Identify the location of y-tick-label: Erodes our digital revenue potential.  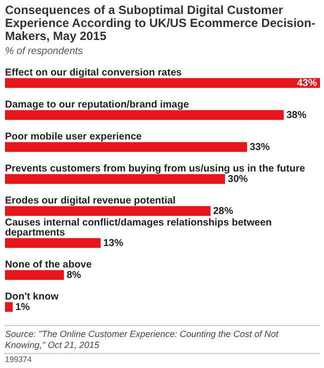
(90, 201).